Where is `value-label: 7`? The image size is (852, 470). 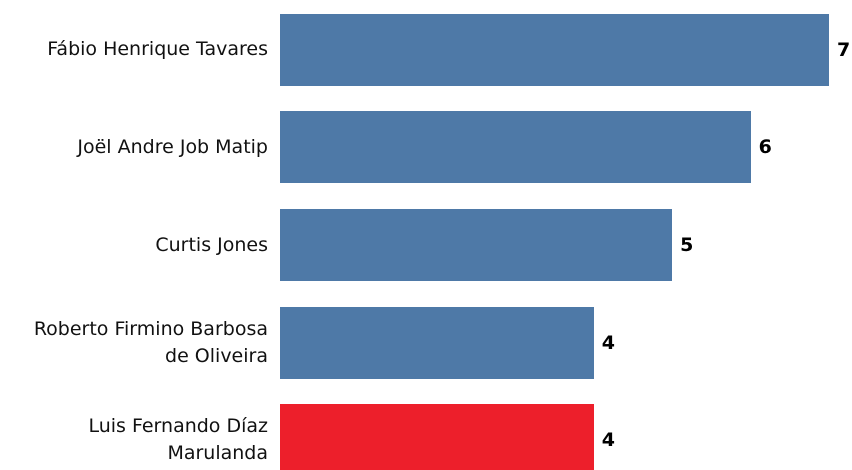 value-label: 7 is located at coordinates (844, 49).